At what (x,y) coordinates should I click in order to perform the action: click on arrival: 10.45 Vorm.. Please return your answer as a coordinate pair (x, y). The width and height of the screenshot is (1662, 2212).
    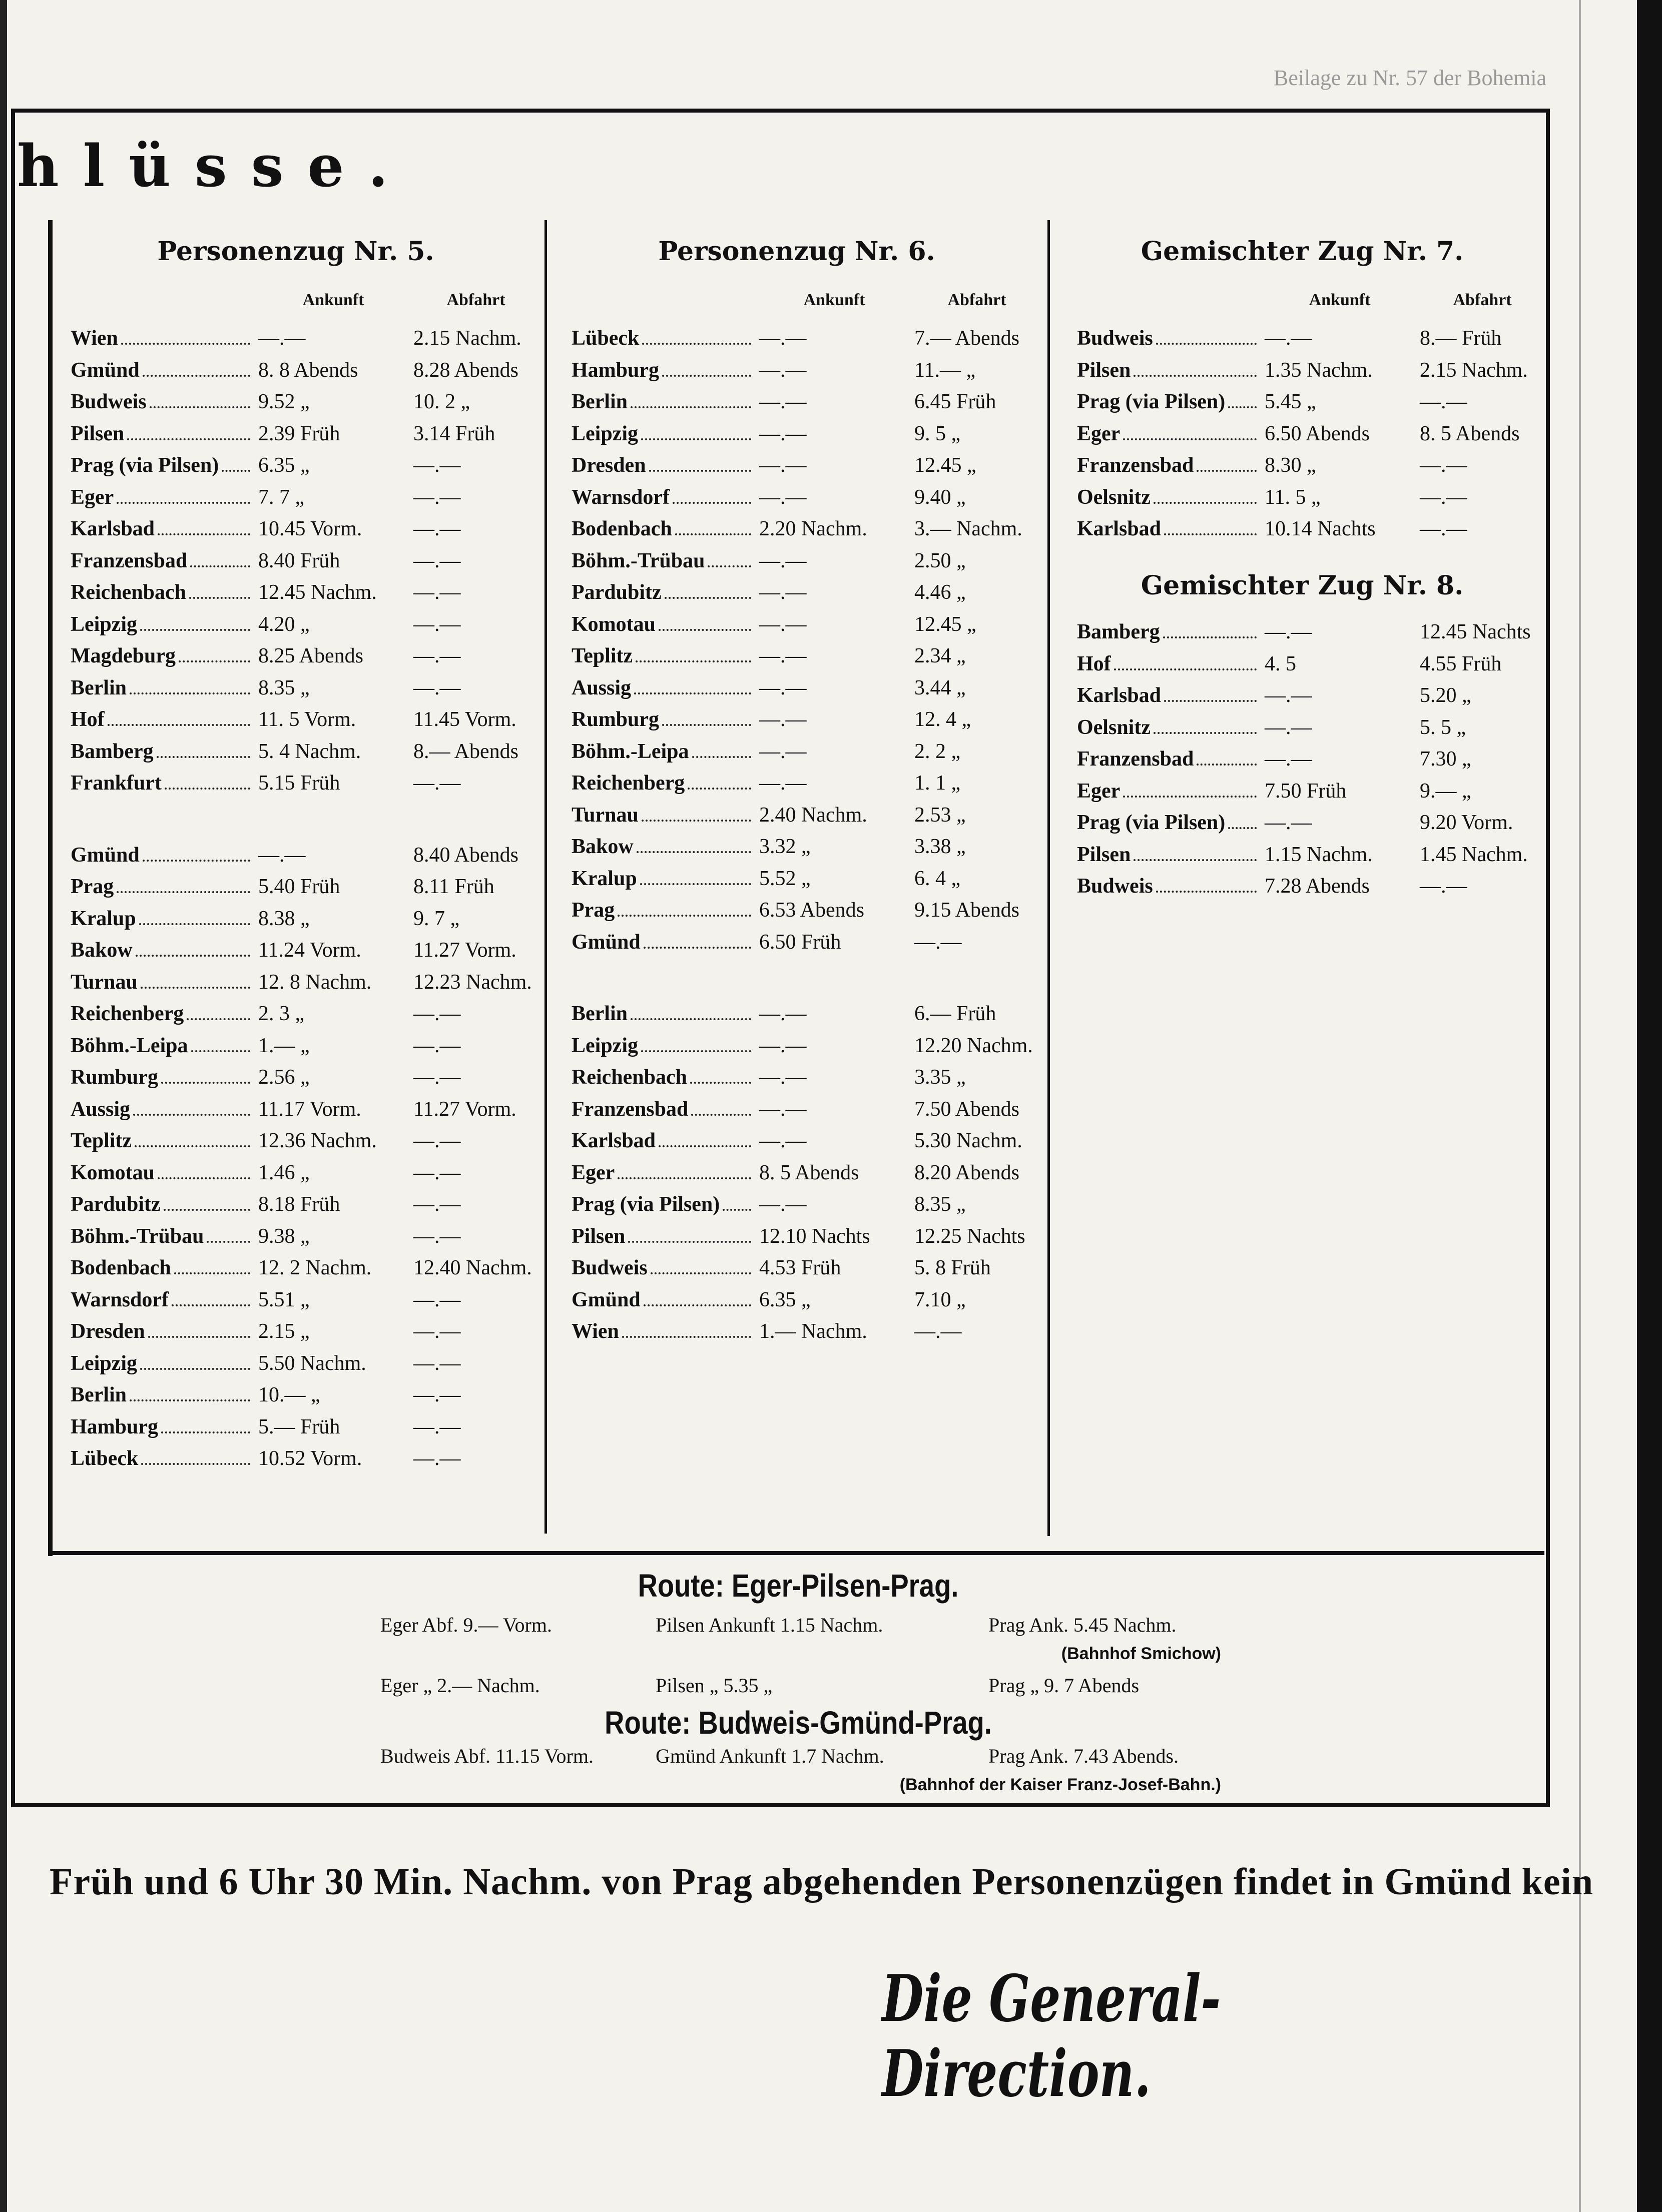
    Looking at the image, I should click on (310, 528).